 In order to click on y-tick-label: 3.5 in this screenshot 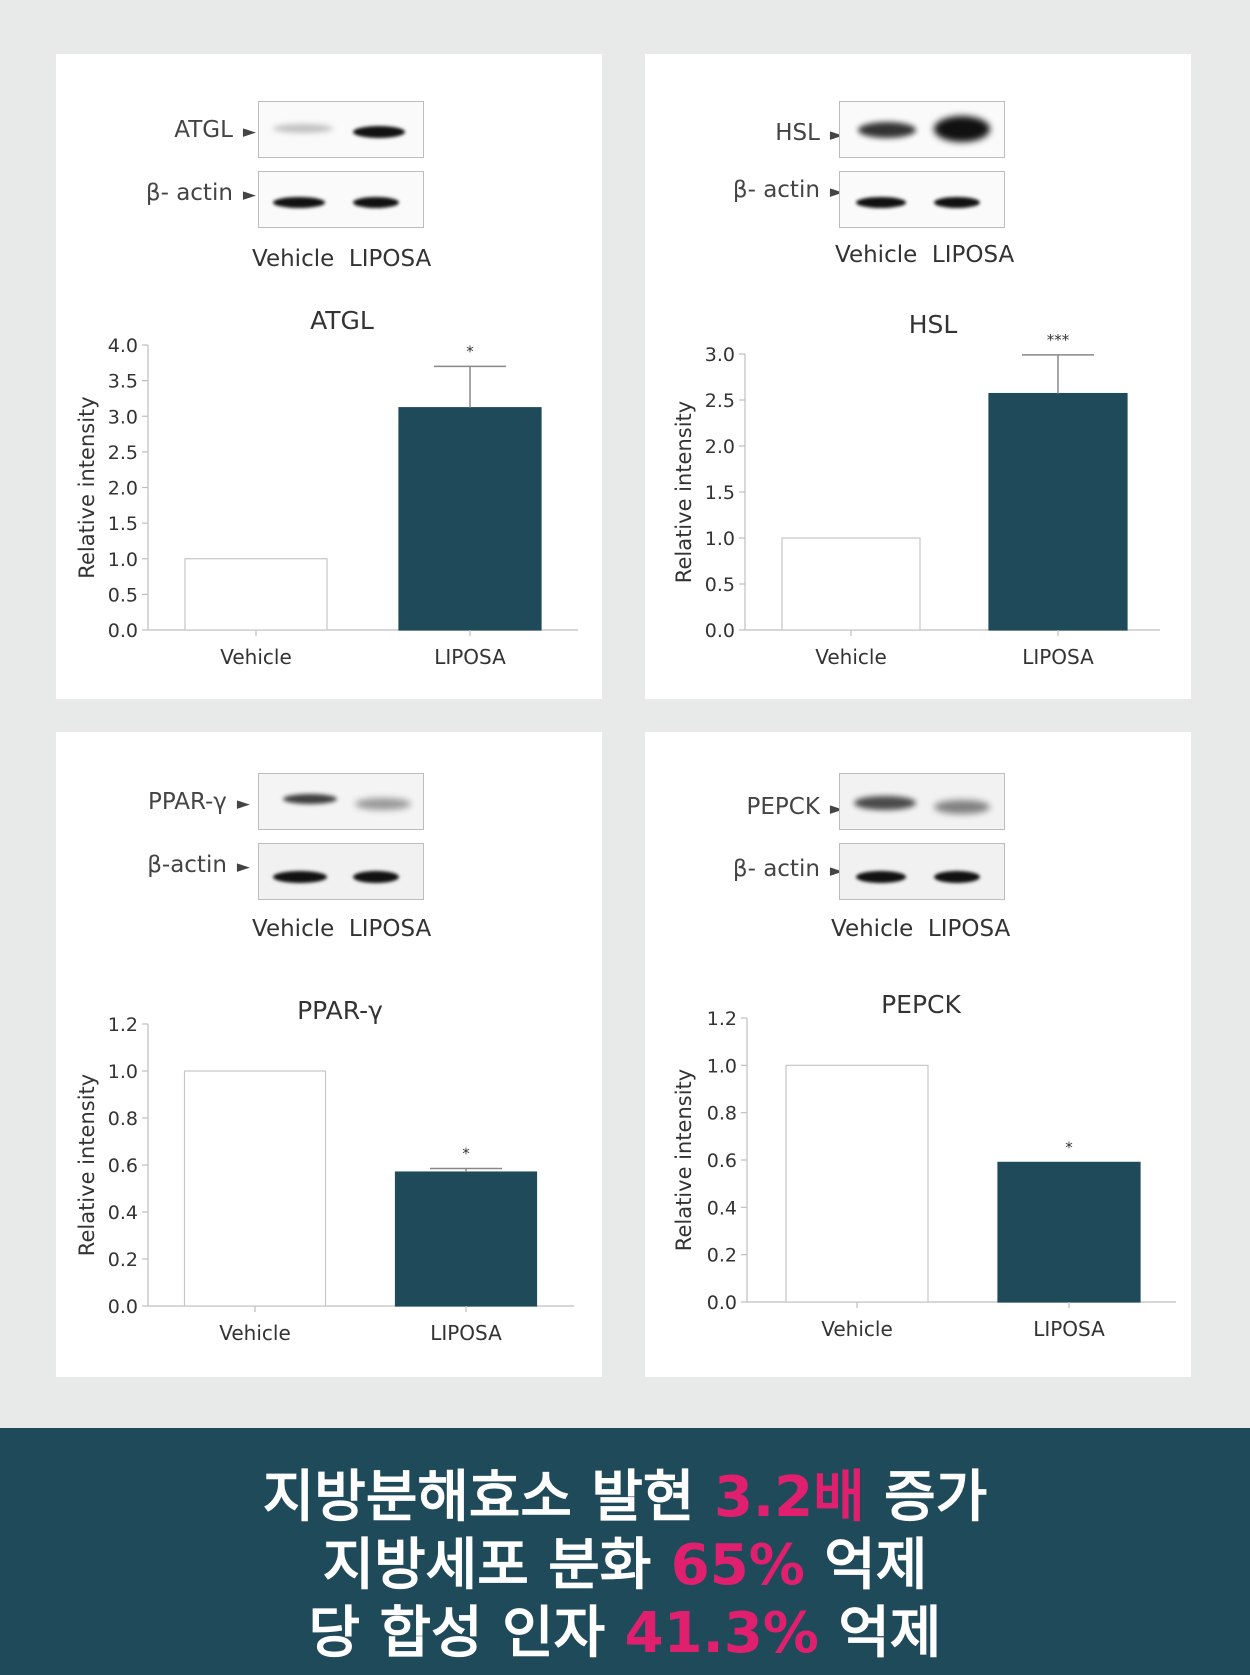, I will do `click(123, 382)`.